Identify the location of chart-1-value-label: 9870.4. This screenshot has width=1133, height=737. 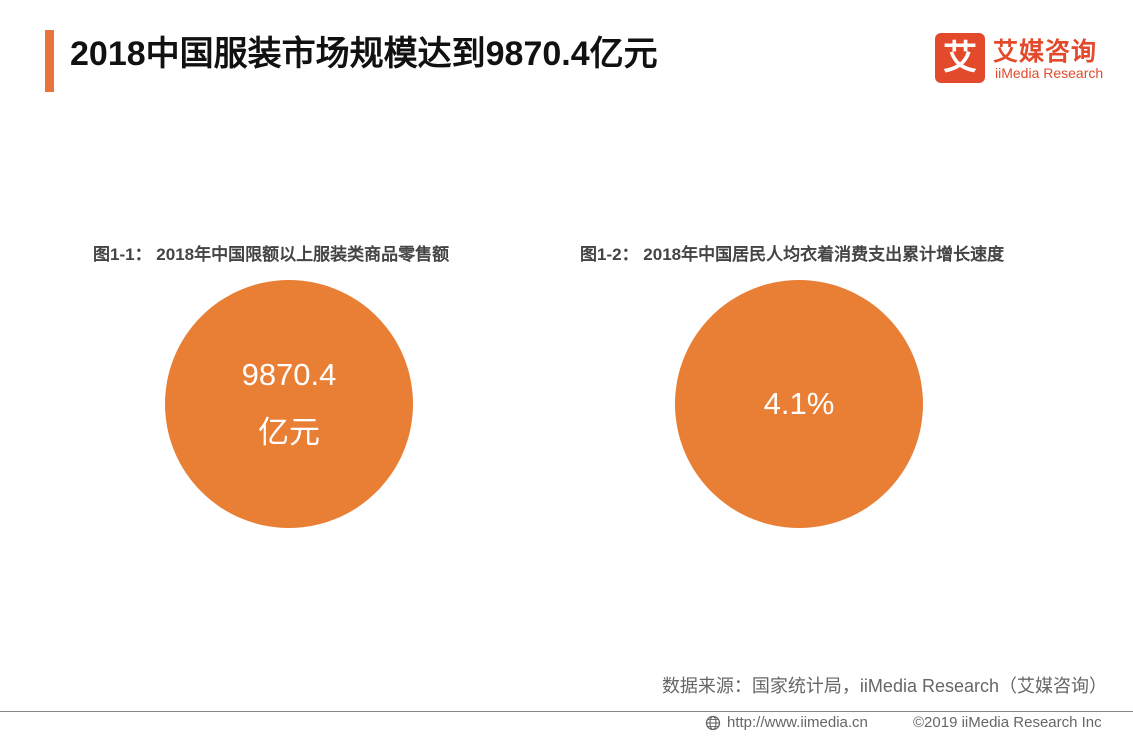
(289, 374).